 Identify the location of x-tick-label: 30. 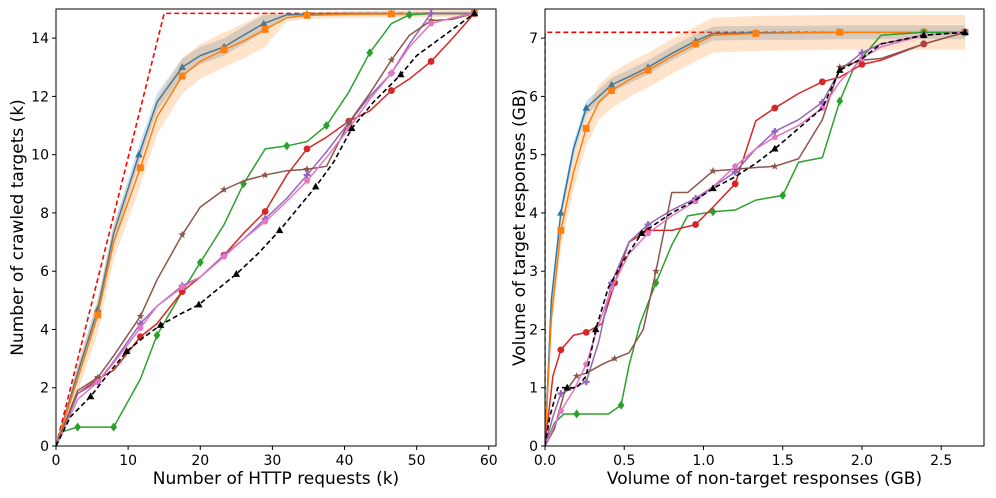
(272, 461).